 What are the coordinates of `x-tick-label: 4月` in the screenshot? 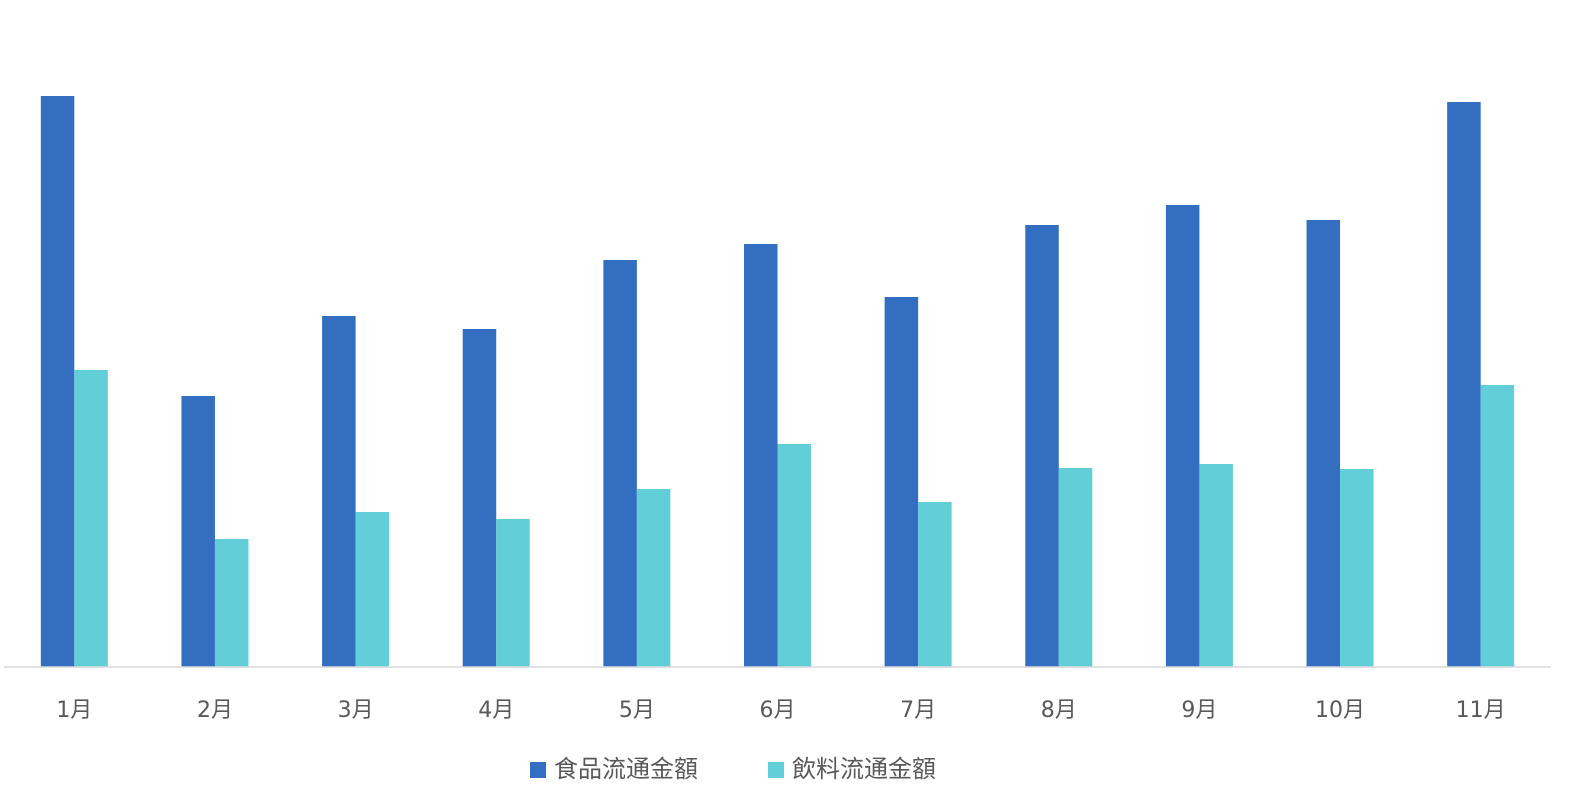 It's located at (496, 710).